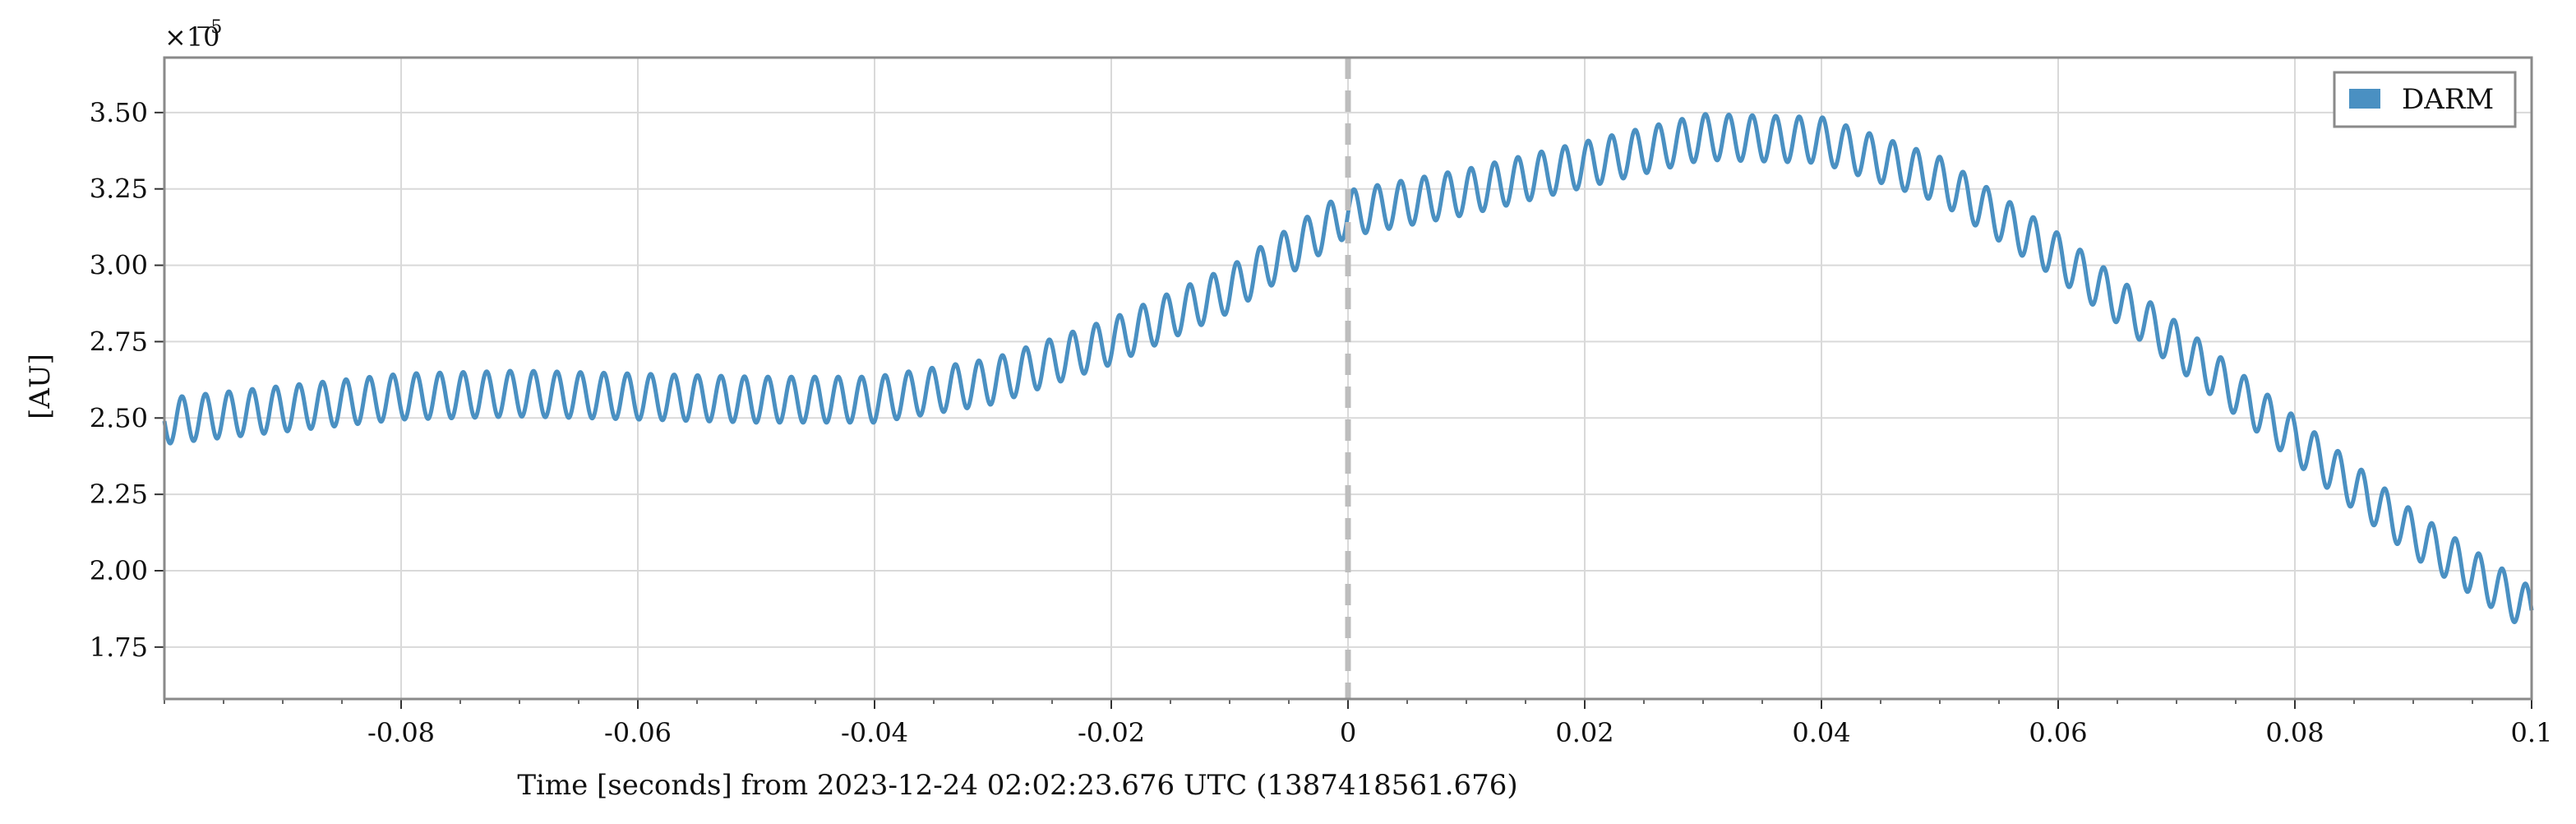 This screenshot has width=2576, height=824. What do you see at coordinates (2532, 732) in the screenshot?
I see `x-tick-label: 0.1` at bounding box center [2532, 732].